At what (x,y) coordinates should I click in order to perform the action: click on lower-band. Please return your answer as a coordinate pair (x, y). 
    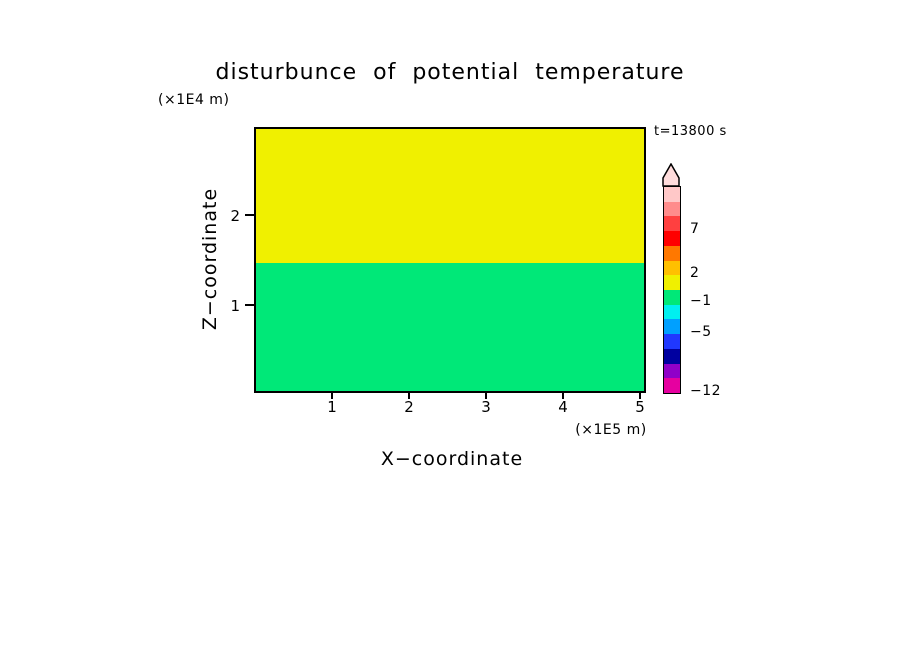
    Looking at the image, I should click on (450, 327).